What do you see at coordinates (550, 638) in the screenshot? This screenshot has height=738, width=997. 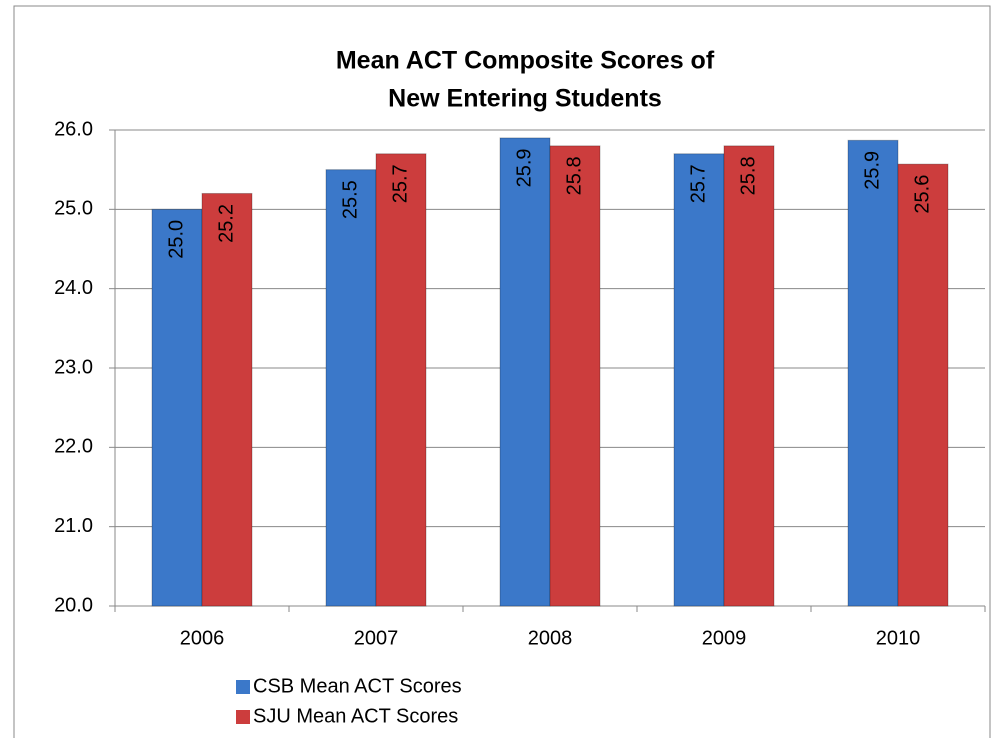 I see `x-tick-label: 2008` at bounding box center [550, 638].